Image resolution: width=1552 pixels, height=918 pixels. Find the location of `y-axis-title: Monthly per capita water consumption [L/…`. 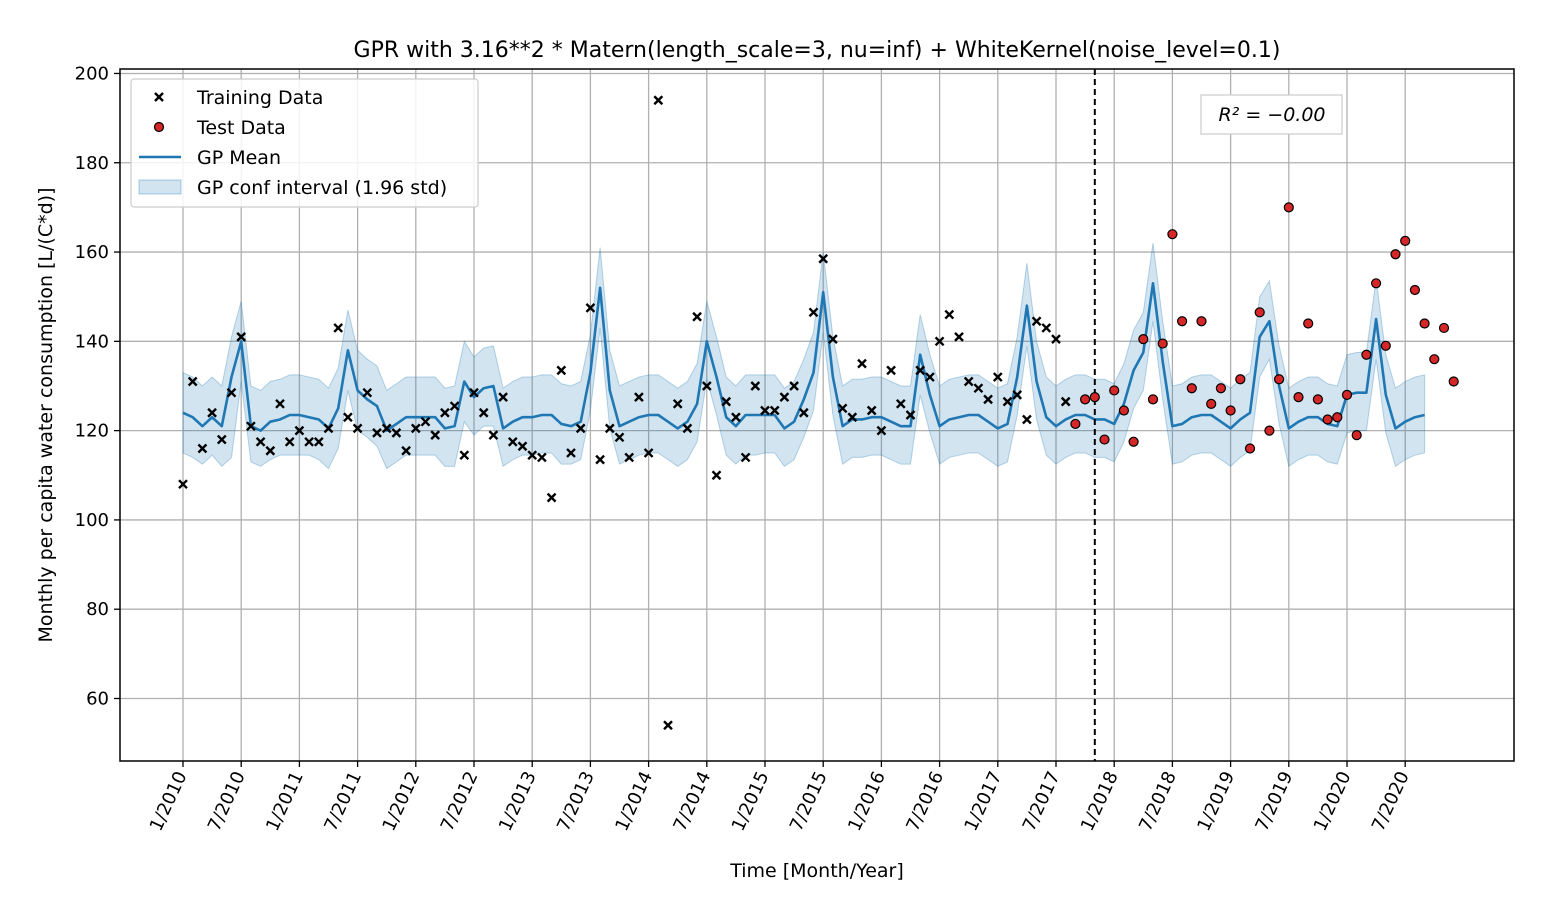

y-axis-title: Monthly per capita water consumption [L/… is located at coordinates (46, 415).